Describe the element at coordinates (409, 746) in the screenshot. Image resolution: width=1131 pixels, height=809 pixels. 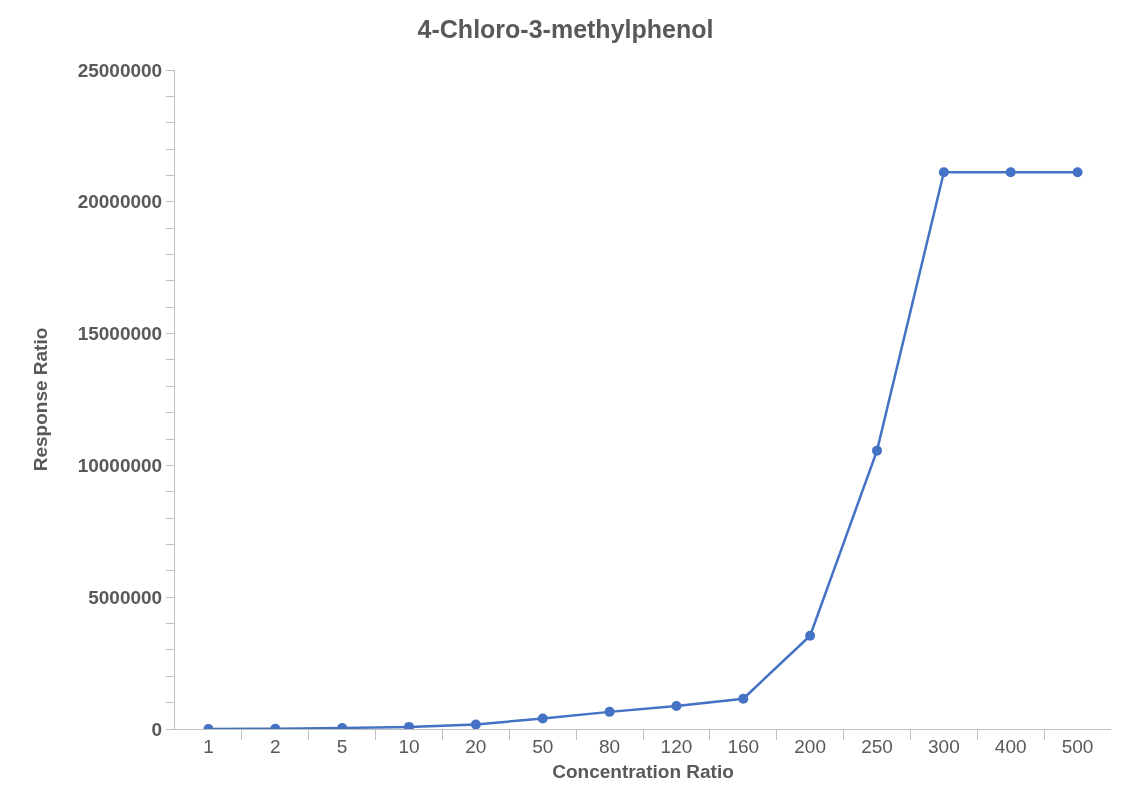
I see `x-tick-label: 10` at that location.